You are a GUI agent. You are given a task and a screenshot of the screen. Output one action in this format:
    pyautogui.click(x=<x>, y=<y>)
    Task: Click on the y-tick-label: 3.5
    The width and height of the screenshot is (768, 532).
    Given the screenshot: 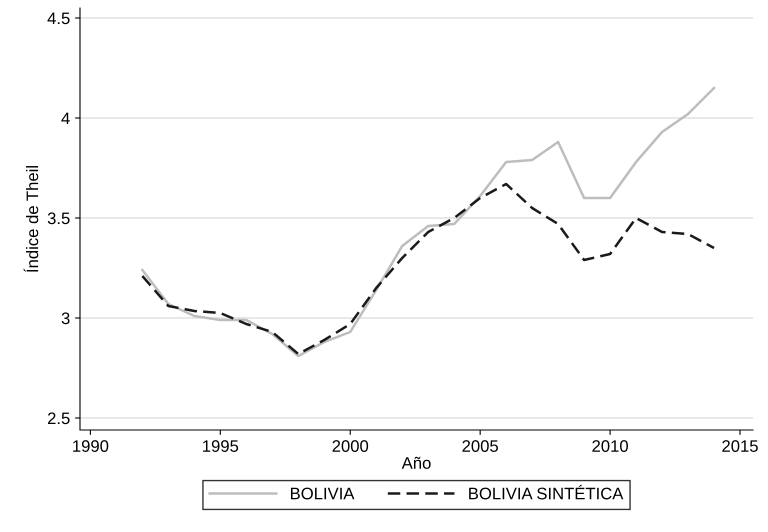 What is the action you would take?
    pyautogui.click(x=59, y=218)
    